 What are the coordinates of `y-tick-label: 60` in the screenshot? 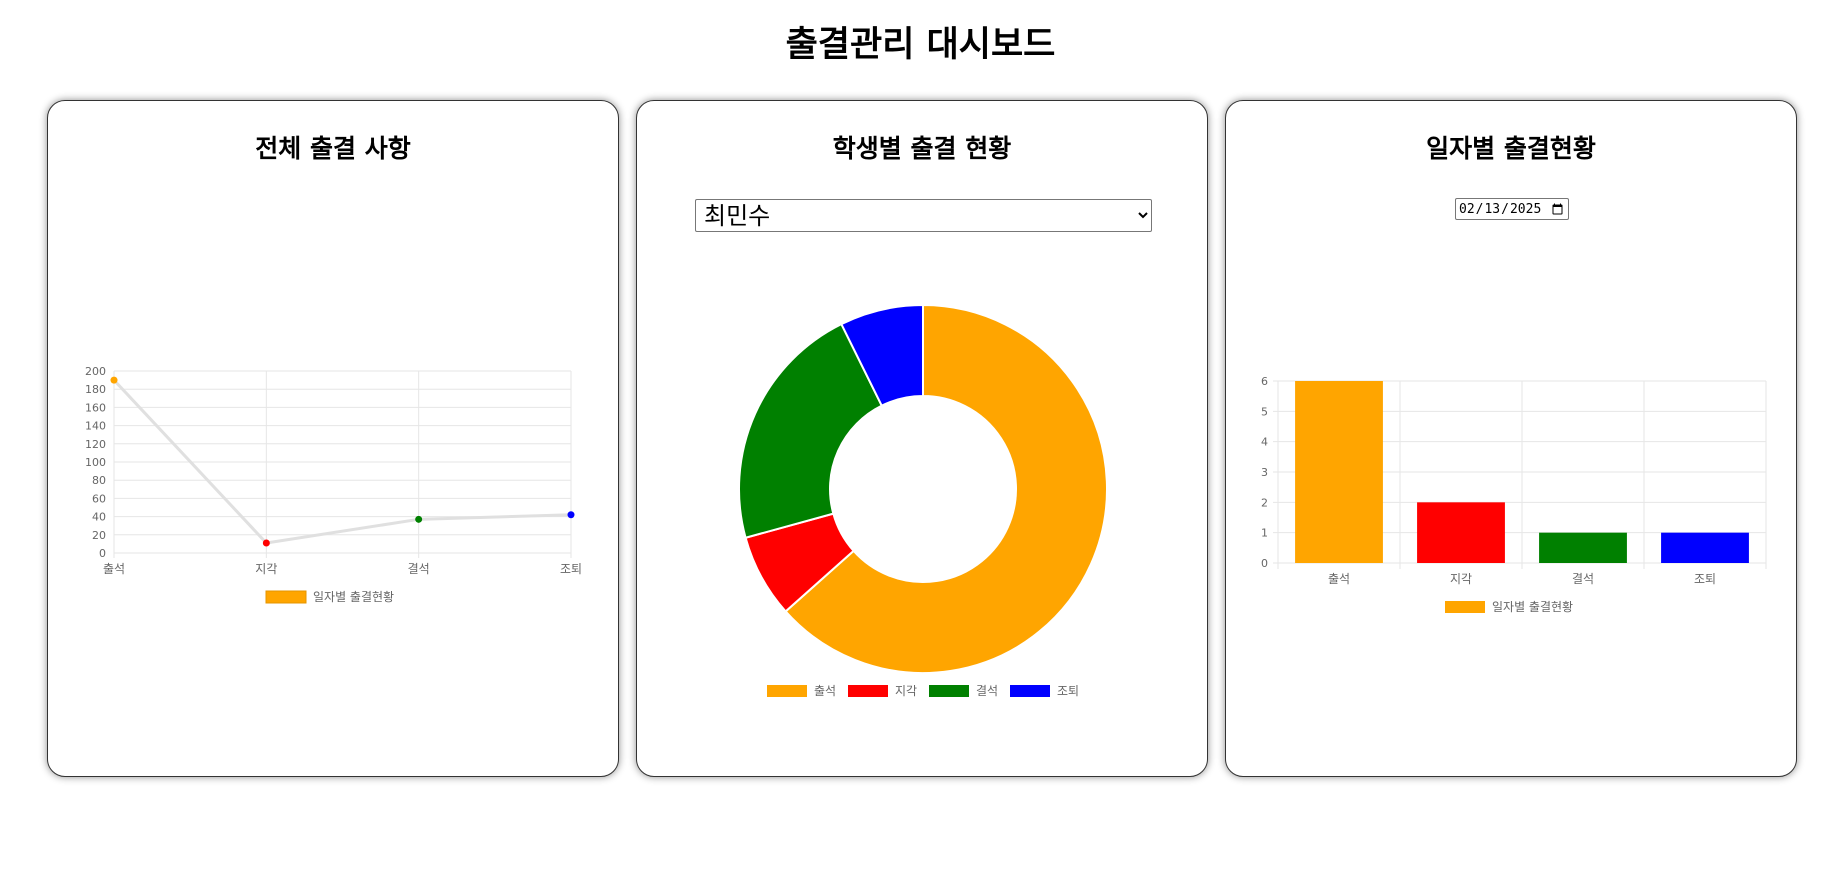 It's located at (99, 498).